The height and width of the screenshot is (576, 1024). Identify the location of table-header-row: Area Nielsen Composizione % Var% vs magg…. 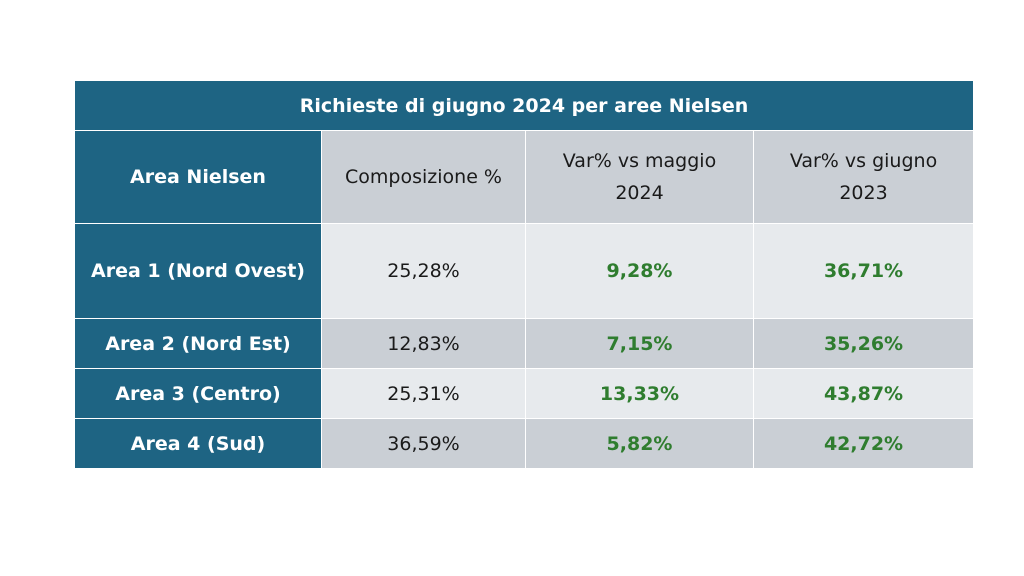
(524, 177).